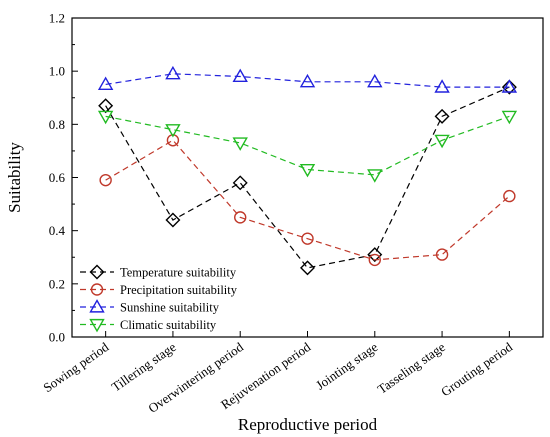 The width and height of the screenshot is (550, 437). I want to click on legend-item: Climatic suitability, so click(148, 325).